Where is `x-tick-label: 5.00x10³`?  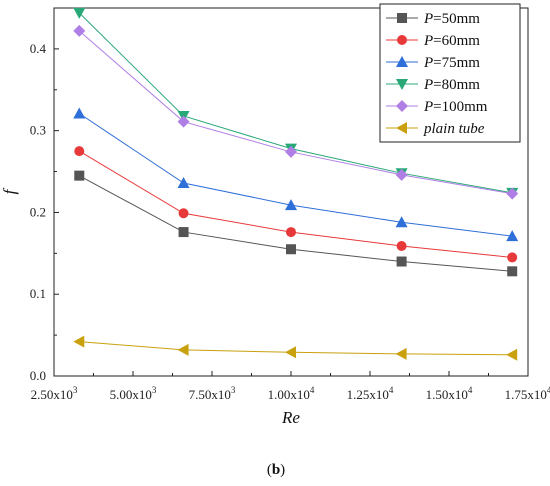
x-tick-label: 5.00x10³ is located at coordinates (133, 393).